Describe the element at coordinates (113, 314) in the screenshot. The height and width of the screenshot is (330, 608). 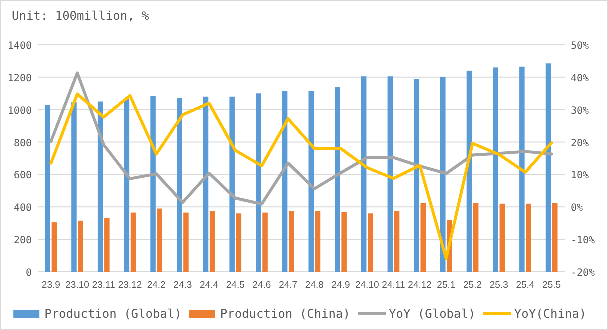
I see `legend-label: Production (Global)` at that location.